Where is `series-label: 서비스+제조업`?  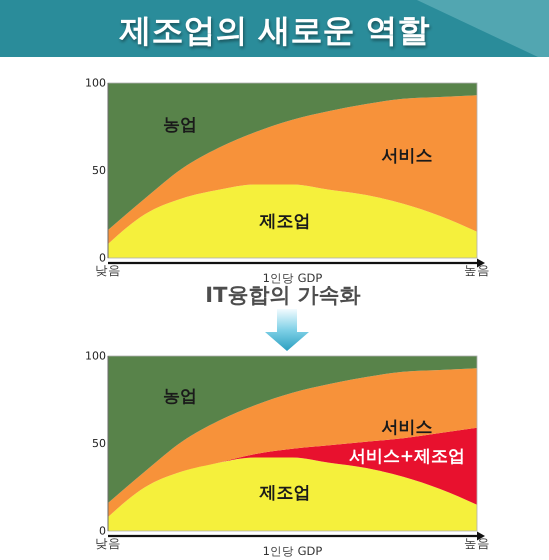
series-label: 서비스+제조업 is located at coordinates (407, 456).